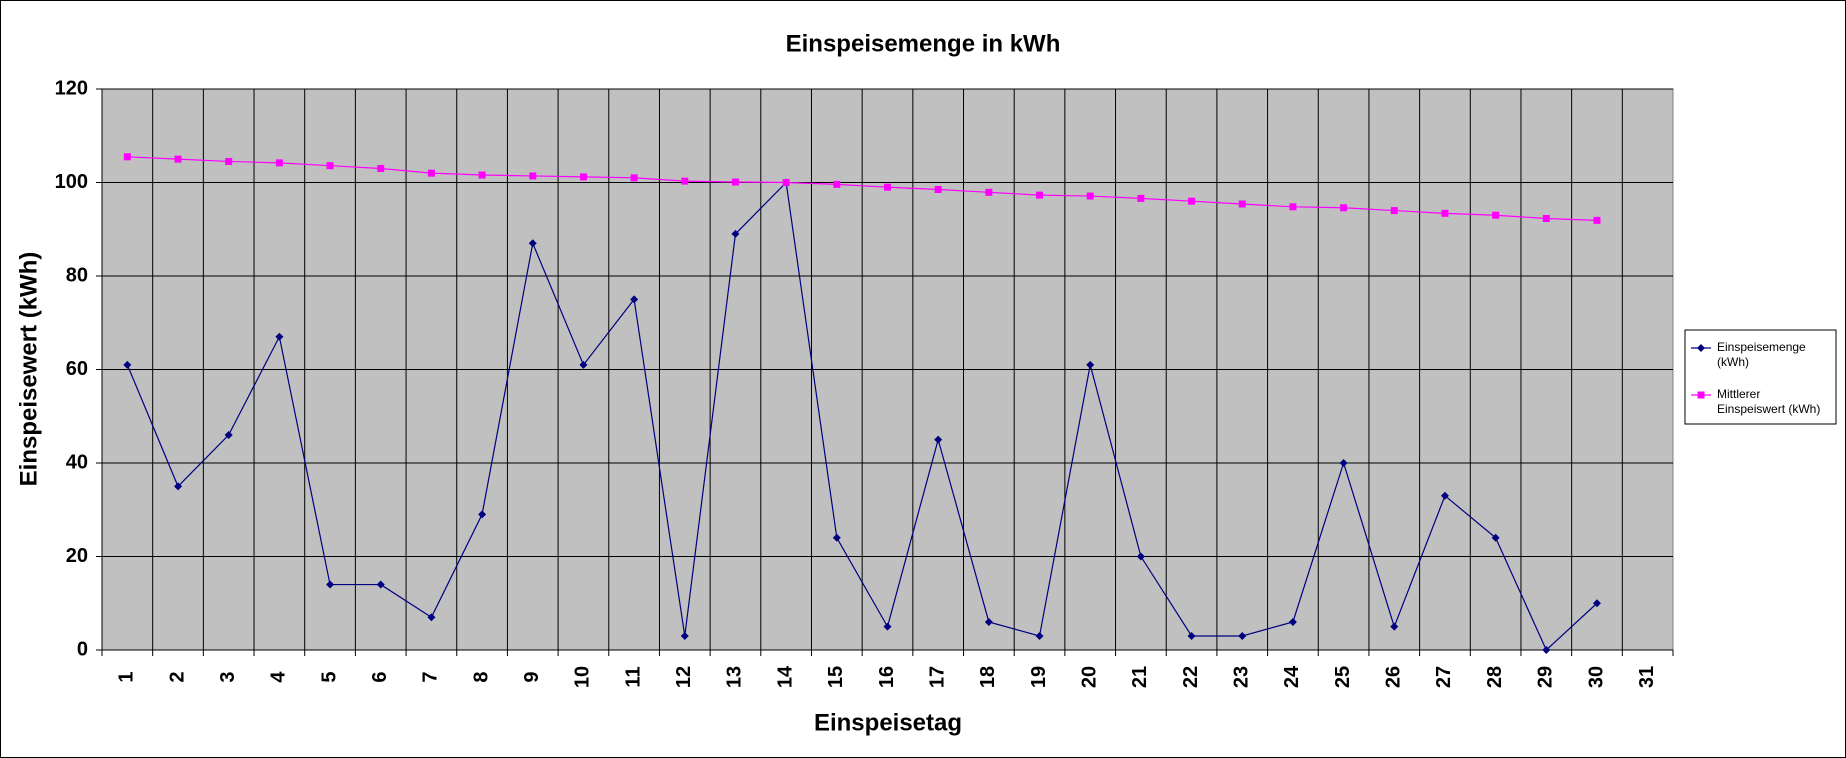  I want to click on series-line, so click(862, 188).